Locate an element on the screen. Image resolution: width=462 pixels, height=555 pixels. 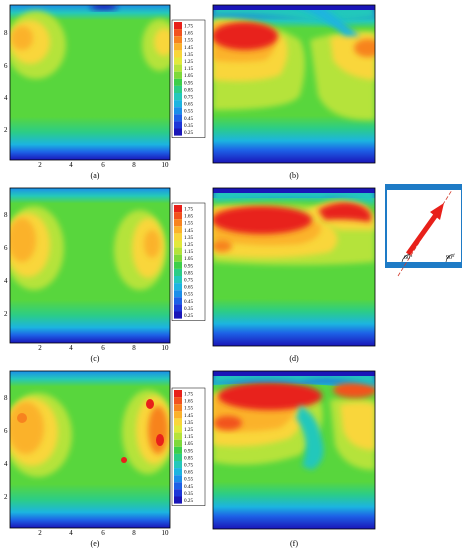
panel-c-yticks: 8 6 4 2 is located at coordinates (6, 264).